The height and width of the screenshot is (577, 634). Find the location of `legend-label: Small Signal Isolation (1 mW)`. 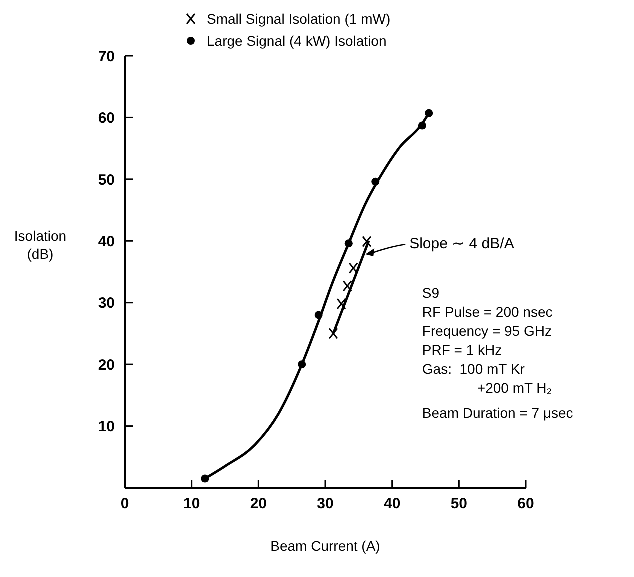

legend-label: Small Signal Isolation (1 mW) is located at coordinates (299, 19).